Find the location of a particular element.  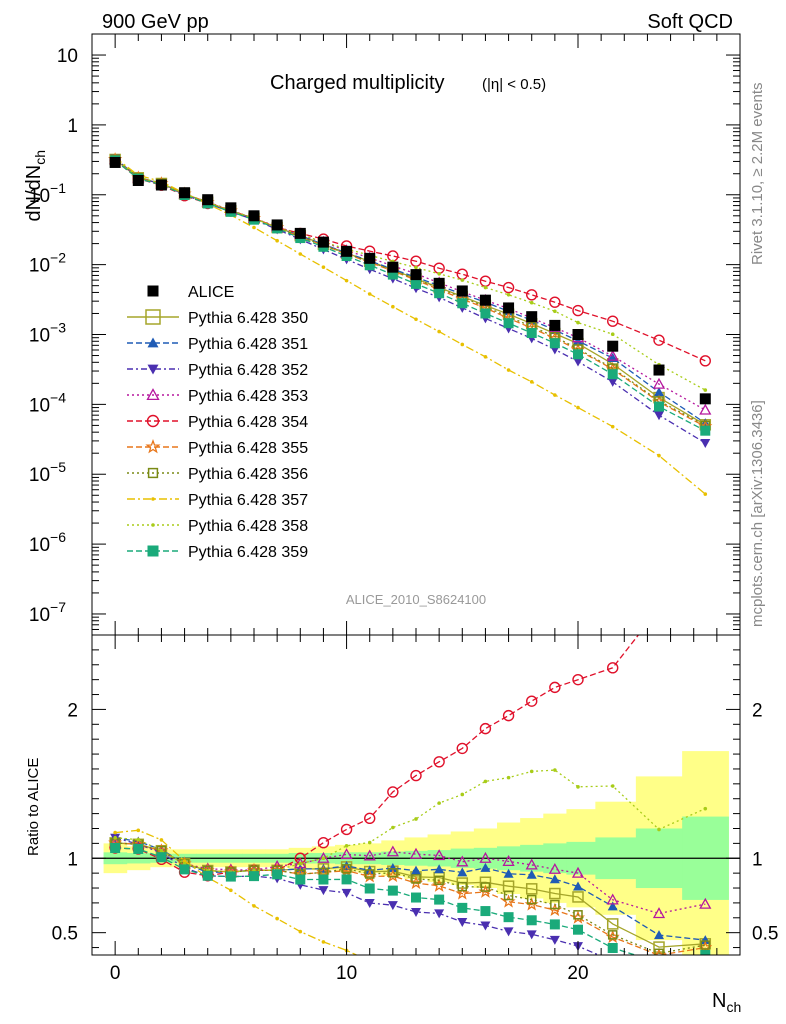

legend-label: Pythia 6.428 352 is located at coordinates (248, 370).